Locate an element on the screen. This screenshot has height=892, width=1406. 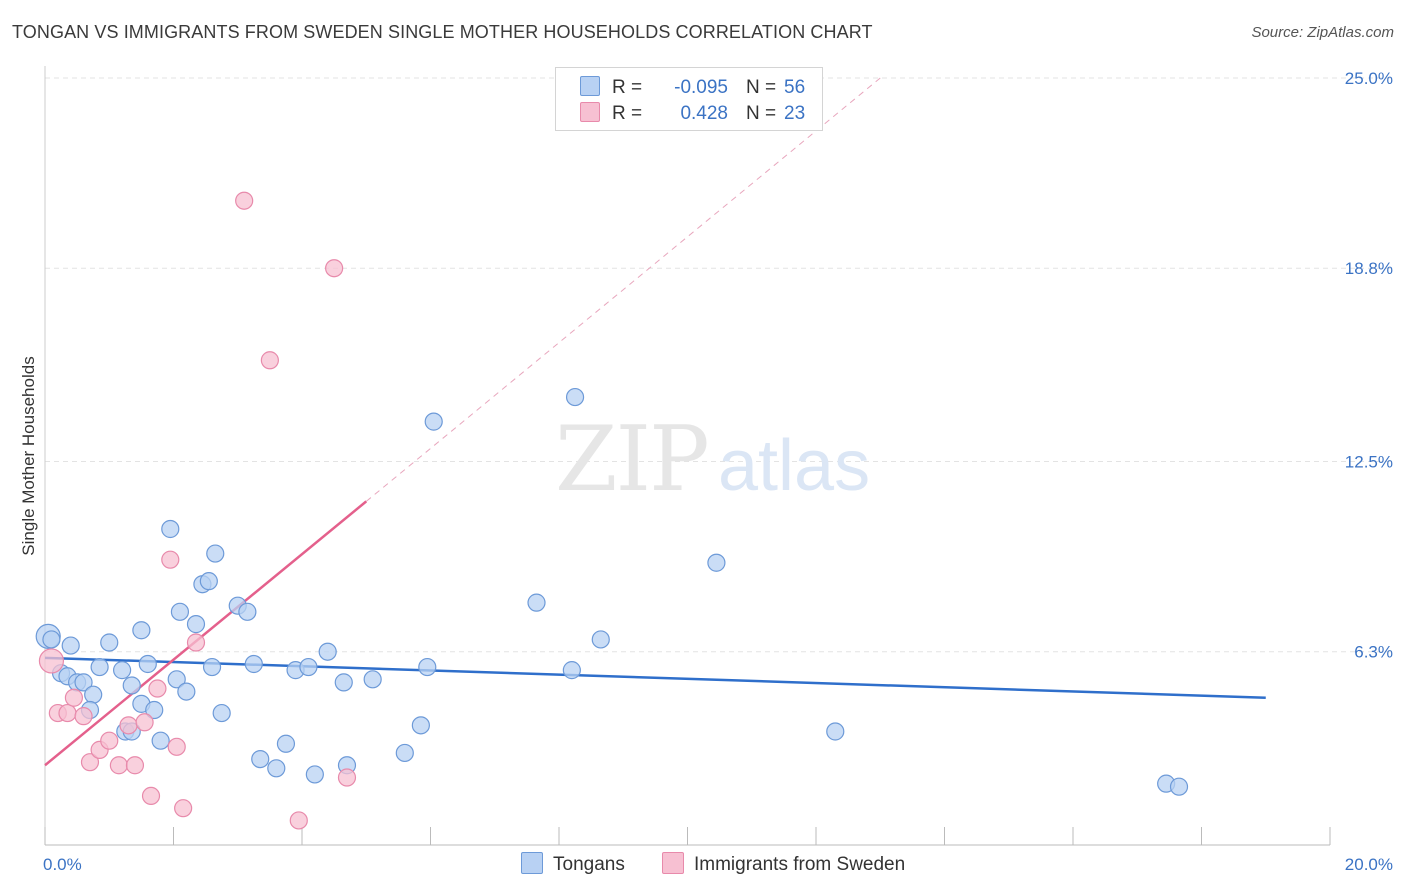
series-name-sweden: Immigrants from Sweden is located at coordinates (800, 864).